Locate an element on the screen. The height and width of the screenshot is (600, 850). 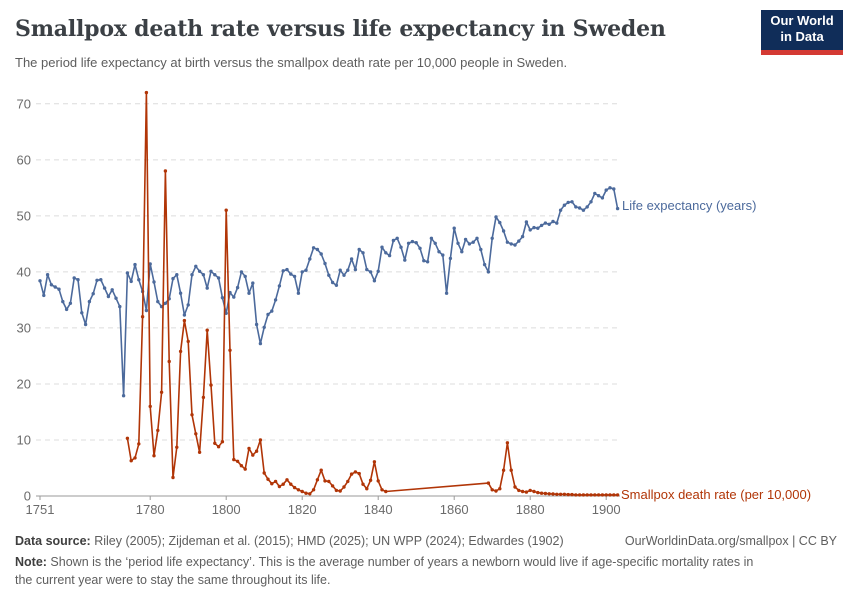
owid-logo: Our World in Data is located at coordinates (802, 32).